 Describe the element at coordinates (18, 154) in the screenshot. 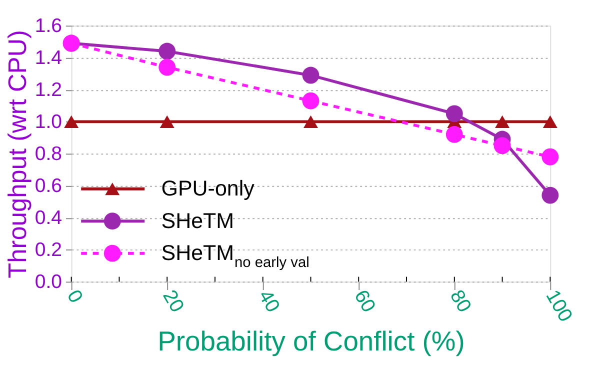

I see `y-axis-title: Throughput (wrt CPU)` at that location.